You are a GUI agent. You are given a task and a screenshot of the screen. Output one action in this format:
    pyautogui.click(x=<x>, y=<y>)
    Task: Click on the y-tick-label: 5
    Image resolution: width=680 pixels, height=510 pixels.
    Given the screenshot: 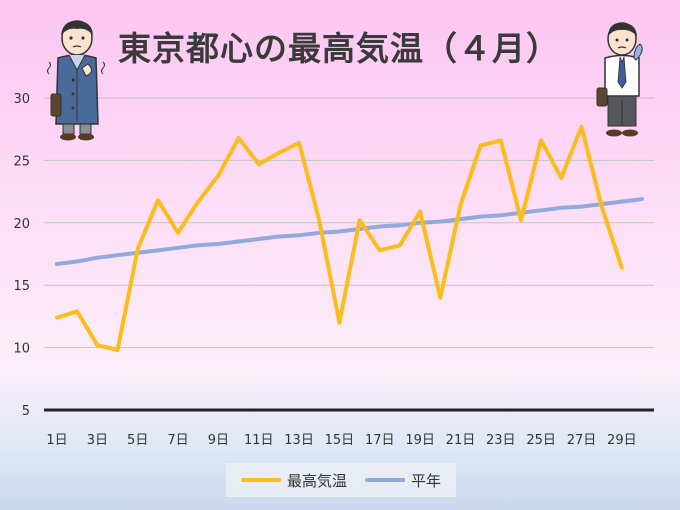 What is the action you would take?
    pyautogui.click(x=26, y=411)
    